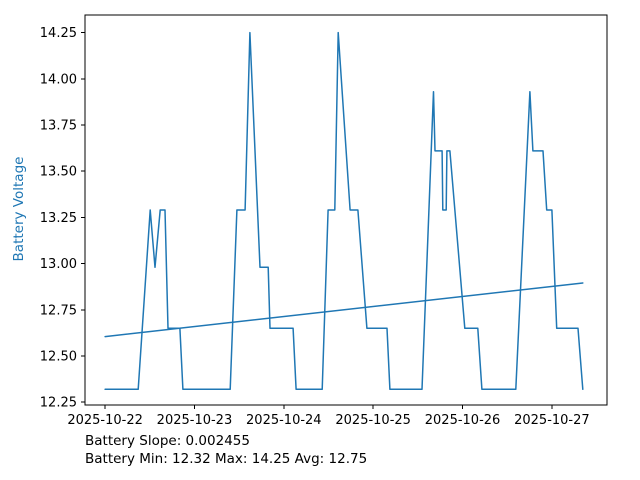  Describe the element at coordinates (552, 420) in the screenshot. I see `x-tick-label: 2025-10-27` at that location.